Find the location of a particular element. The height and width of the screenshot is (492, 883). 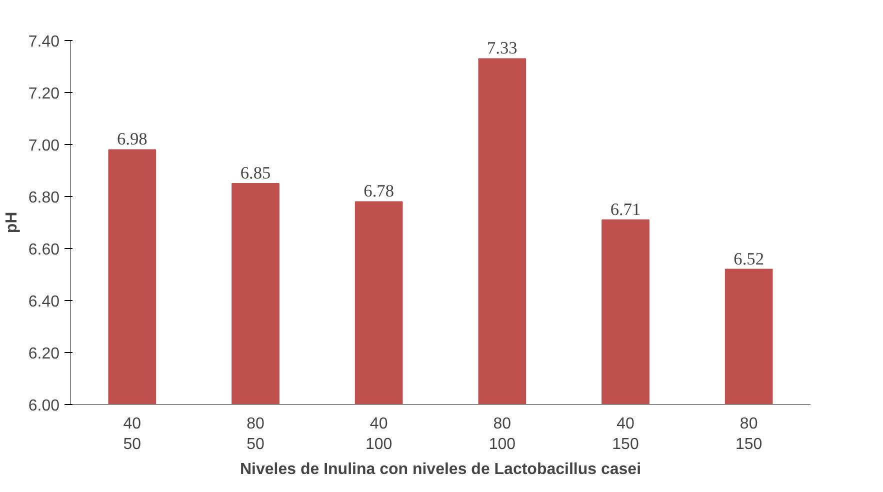

x-axis-title: Niveles de Inulina con niveles de Lactobacillus casei is located at coordinates (441, 469).